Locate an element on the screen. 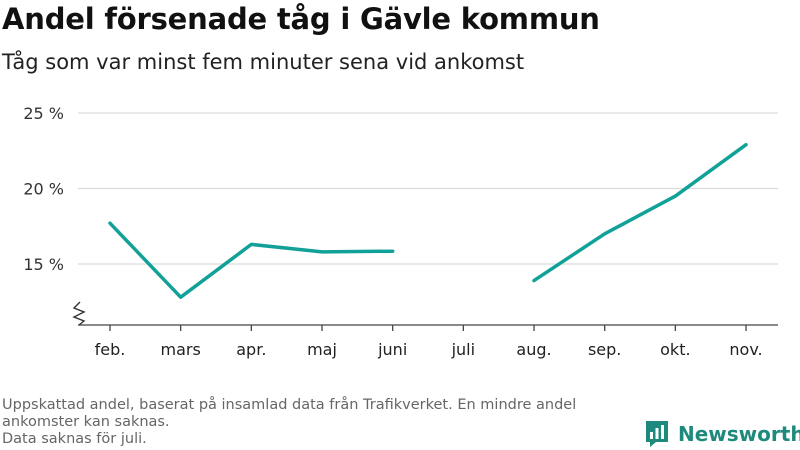  y-tick-label: 20 % is located at coordinates (43, 189).